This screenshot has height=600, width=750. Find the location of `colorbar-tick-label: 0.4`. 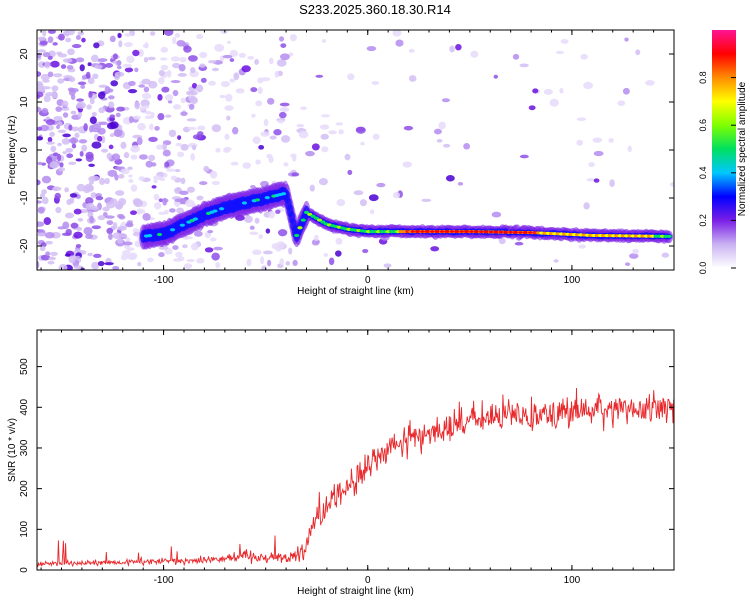

colorbar-tick-label: 0.4 is located at coordinates (703, 173).